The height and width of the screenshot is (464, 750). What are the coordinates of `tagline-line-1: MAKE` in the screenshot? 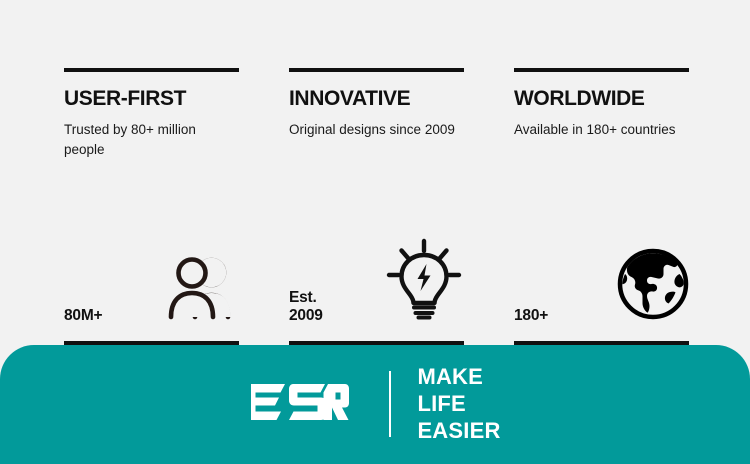 It's located at (450, 377).